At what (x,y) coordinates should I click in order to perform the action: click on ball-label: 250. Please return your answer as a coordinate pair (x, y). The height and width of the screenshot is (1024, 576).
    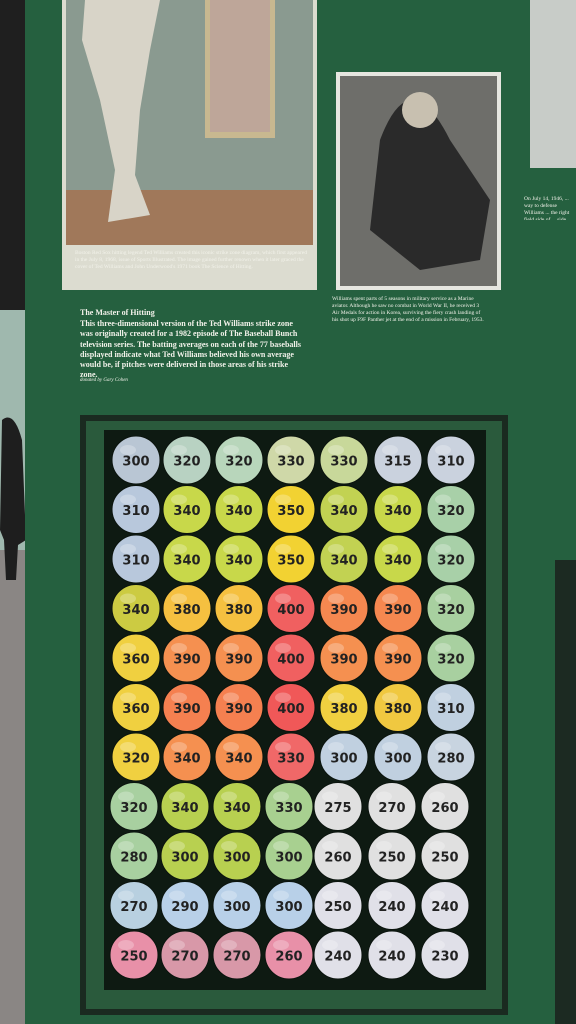
    Looking at the image, I should click on (391, 858).